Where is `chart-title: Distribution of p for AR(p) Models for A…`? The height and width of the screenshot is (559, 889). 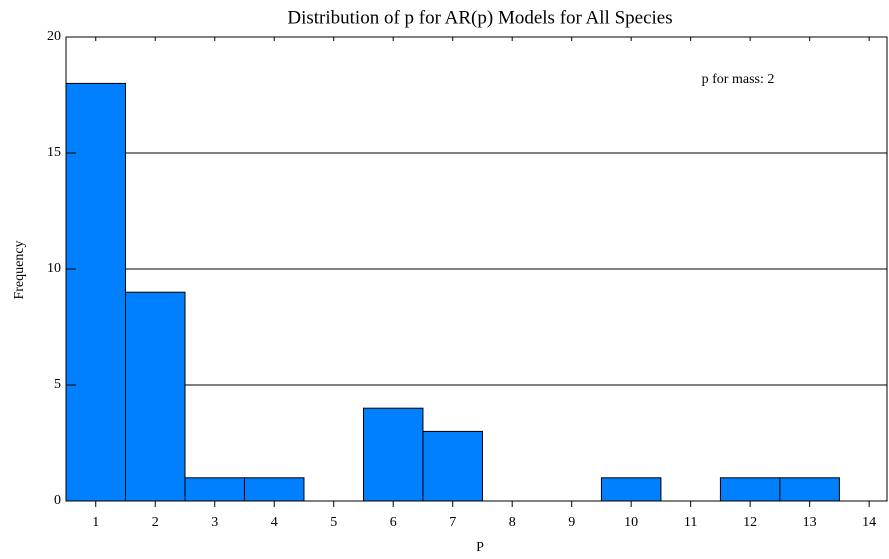
chart-title: Distribution of p for AR(p) Models for A… is located at coordinates (479, 17).